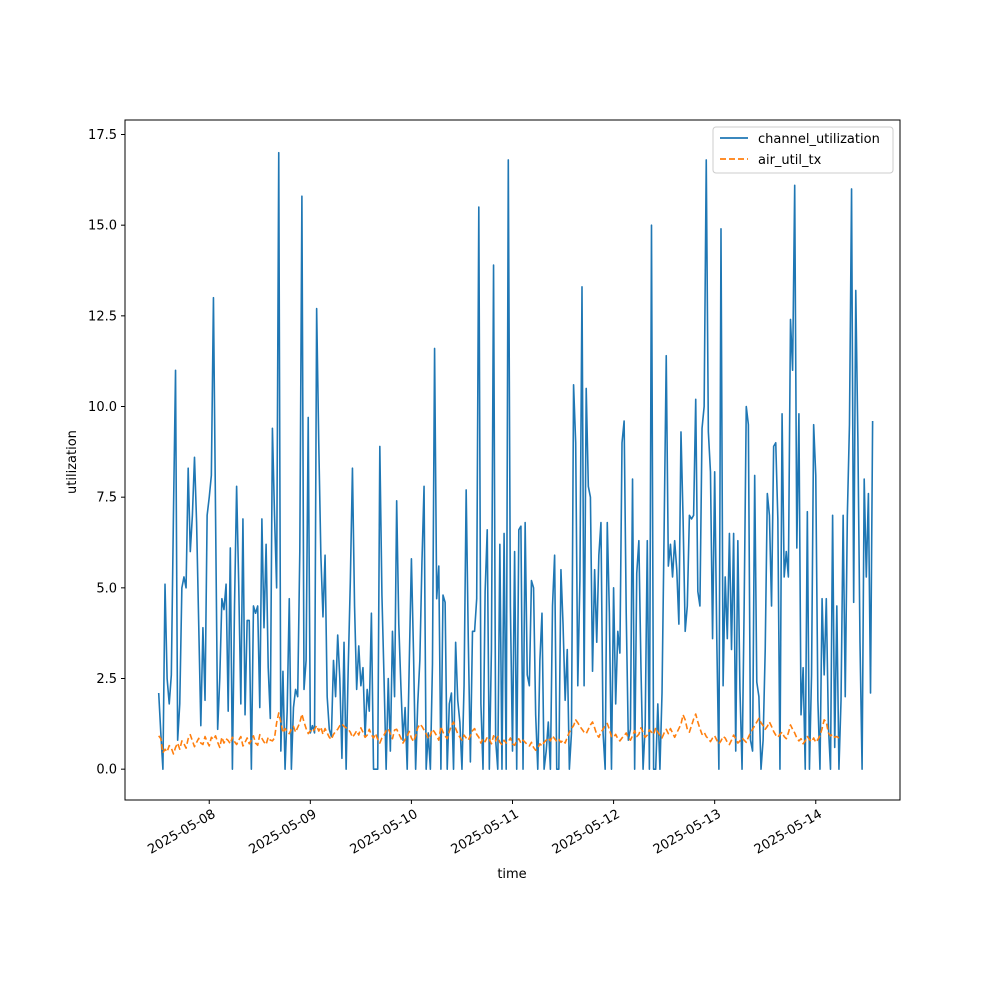  I want to click on series-line-air-util-tx, so click(499, 733).